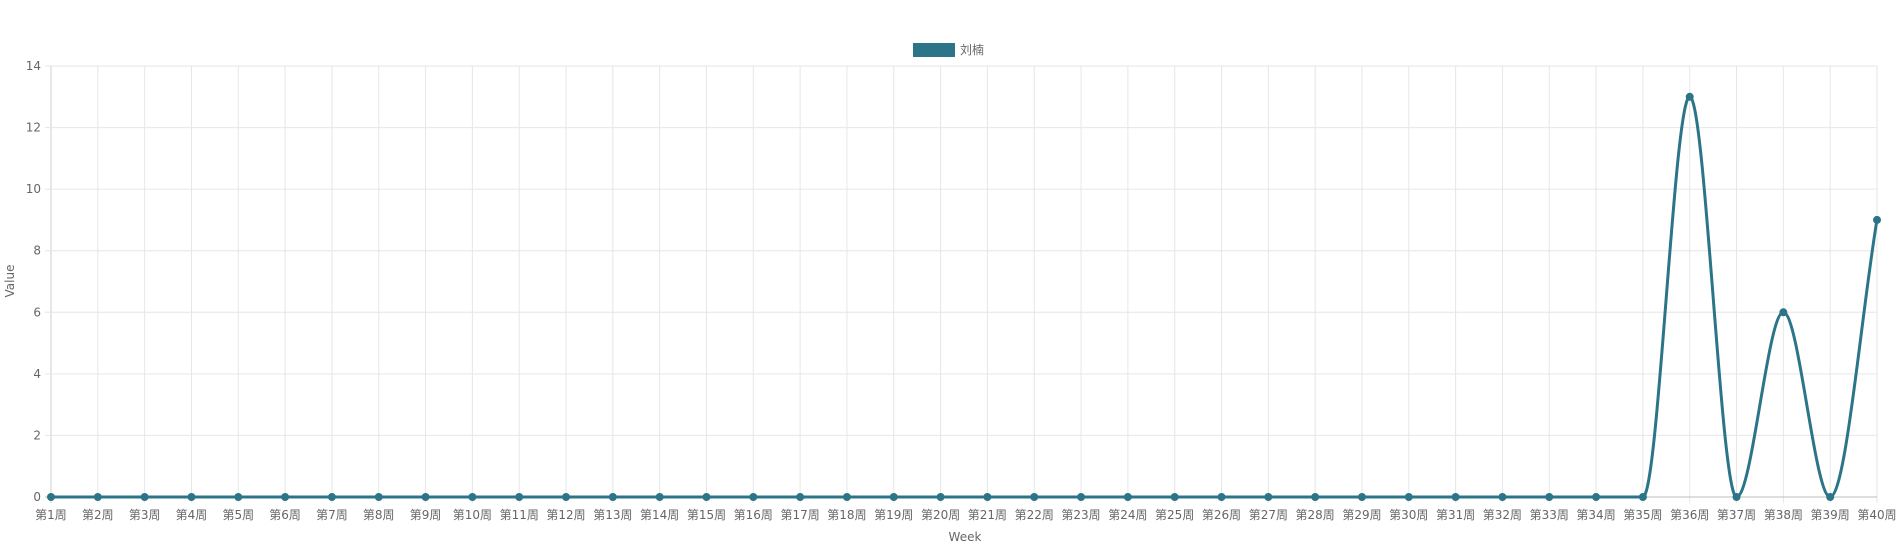 This screenshot has width=1900, height=550. Describe the element at coordinates (1549, 515) in the screenshot. I see `x-tick-label: 第33周` at that location.